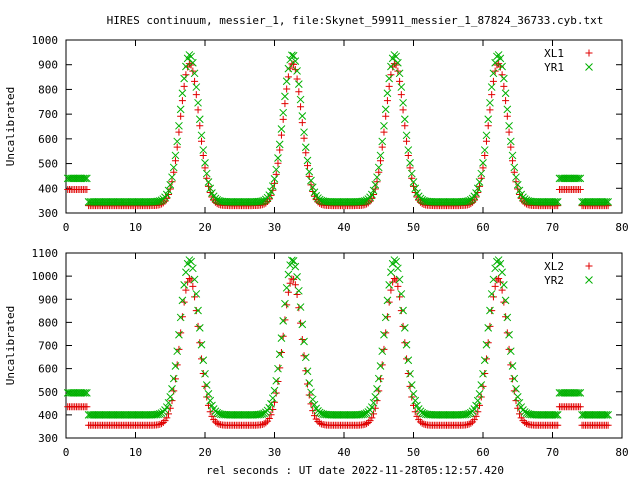 This screenshot has height=480, width=640. What do you see at coordinates (10, 345) in the screenshot?
I see `y-axis-label: Uncalibrated` at bounding box center [10, 345].